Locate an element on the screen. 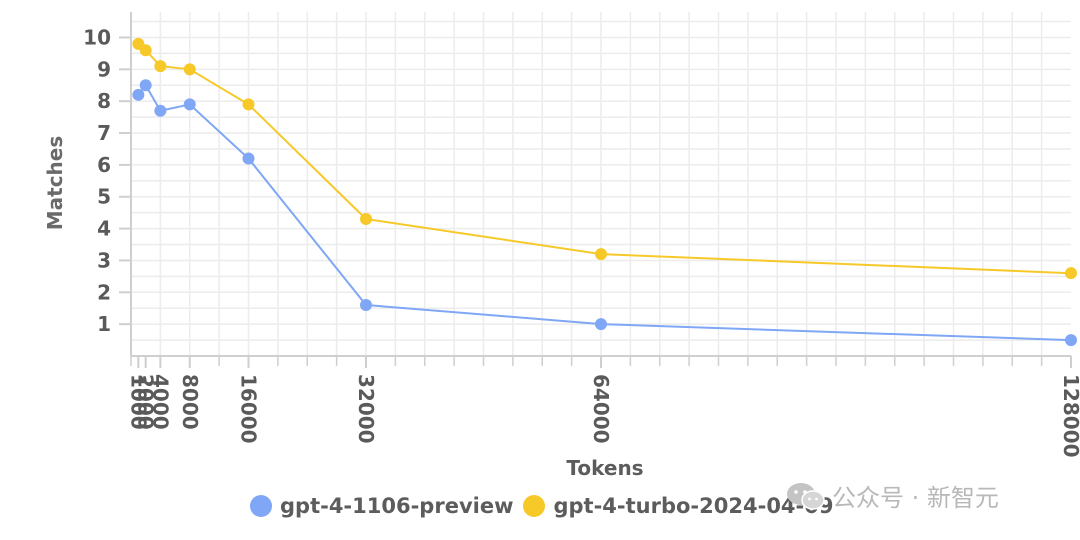 The height and width of the screenshot is (540, 1080). x-tick-label: 128000 is located at coordinates (1069, 416).